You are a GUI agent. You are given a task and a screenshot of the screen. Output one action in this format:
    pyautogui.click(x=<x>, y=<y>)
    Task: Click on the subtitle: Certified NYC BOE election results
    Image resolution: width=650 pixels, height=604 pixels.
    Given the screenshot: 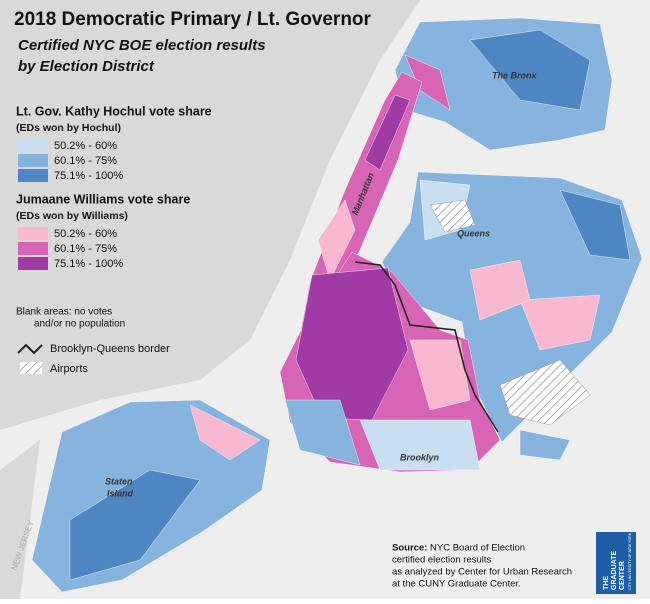 What is the action you would take?
    pyautogui.click(x=142, y=45)
    